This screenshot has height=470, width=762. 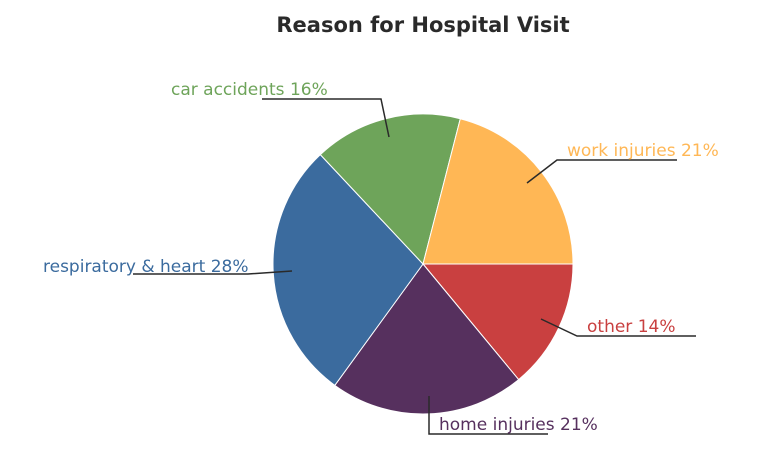 What do you see at coordinates (518, 425) in the screenshot?
I see `slice-label: home injuries 21%` at bounding box center [518, 425].